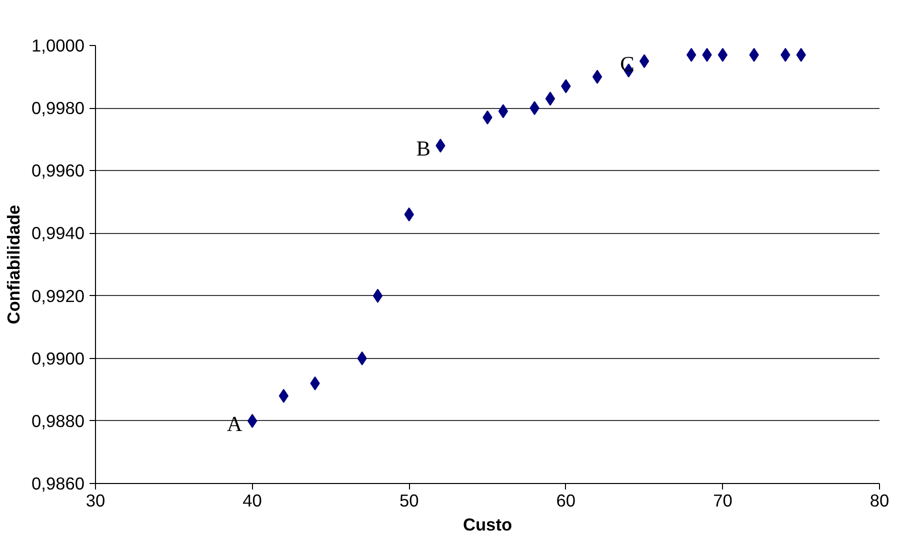 Image resolution: width=901 pixels, height=539 pixels. What do you see at coordinates (487, 524) in the screenshot?
I see `x-axis-title: Custo` at bounding box center [487, 524].